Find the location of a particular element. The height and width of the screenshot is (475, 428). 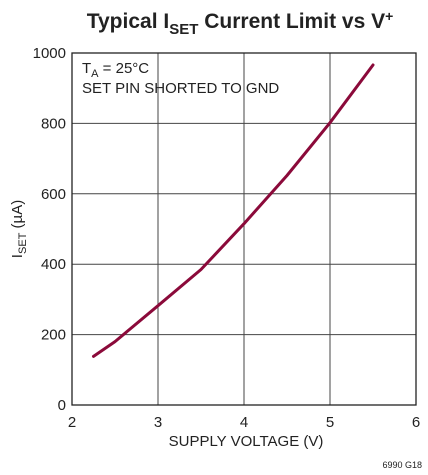

y-tick-label: 0 is located at coordinates (62, 405).